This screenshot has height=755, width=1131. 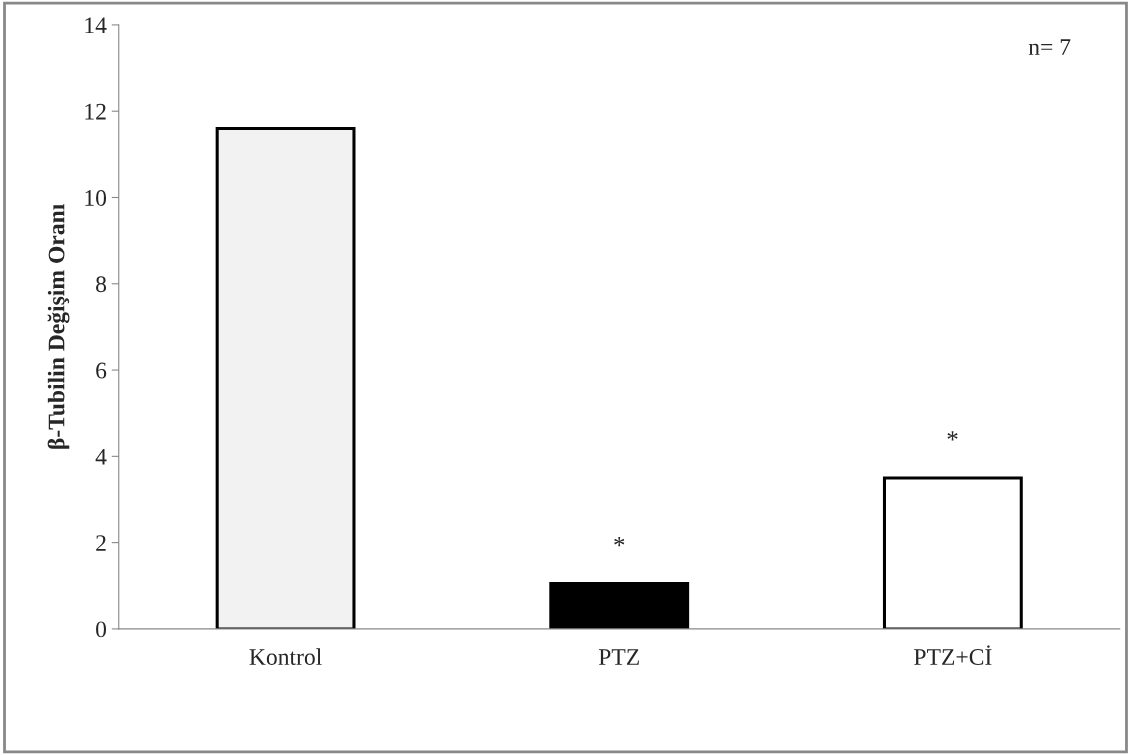 I want to click on y-tick-label: 8, so click(x=101, y=284).